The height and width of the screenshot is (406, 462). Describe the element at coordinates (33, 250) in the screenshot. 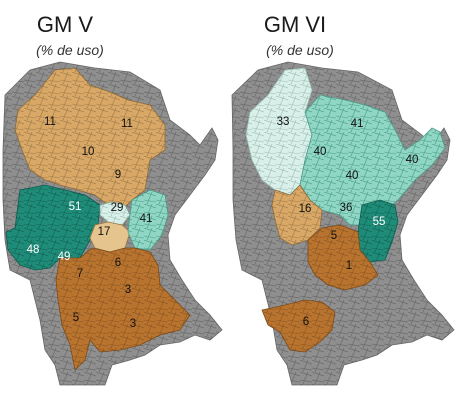

I see `map-left-label: 48` at that location.